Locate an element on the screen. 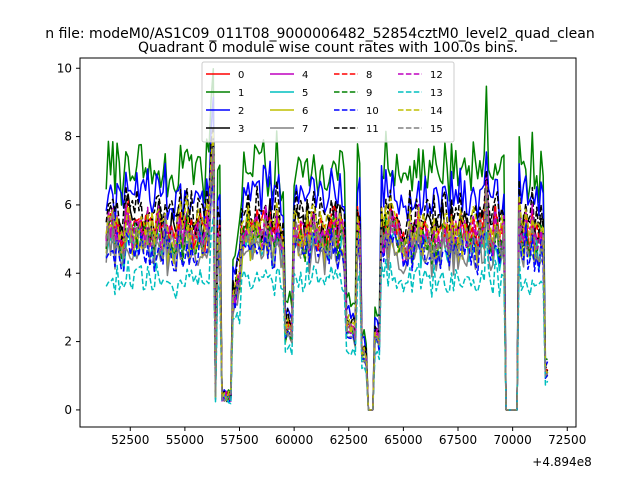  legend-label-3: 3 is located at coordinates (241, 129).